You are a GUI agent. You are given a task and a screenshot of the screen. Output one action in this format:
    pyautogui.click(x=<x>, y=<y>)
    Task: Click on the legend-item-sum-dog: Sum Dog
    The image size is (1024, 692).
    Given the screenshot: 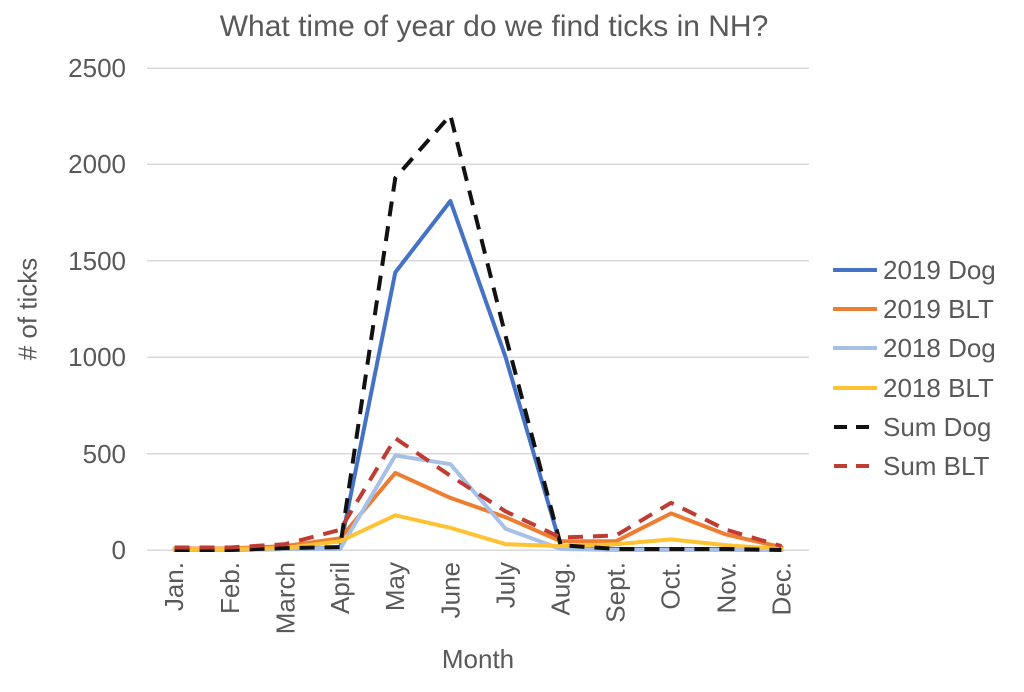 What is the action you would take?
    pyautogui.click(x=912, y=427)
    